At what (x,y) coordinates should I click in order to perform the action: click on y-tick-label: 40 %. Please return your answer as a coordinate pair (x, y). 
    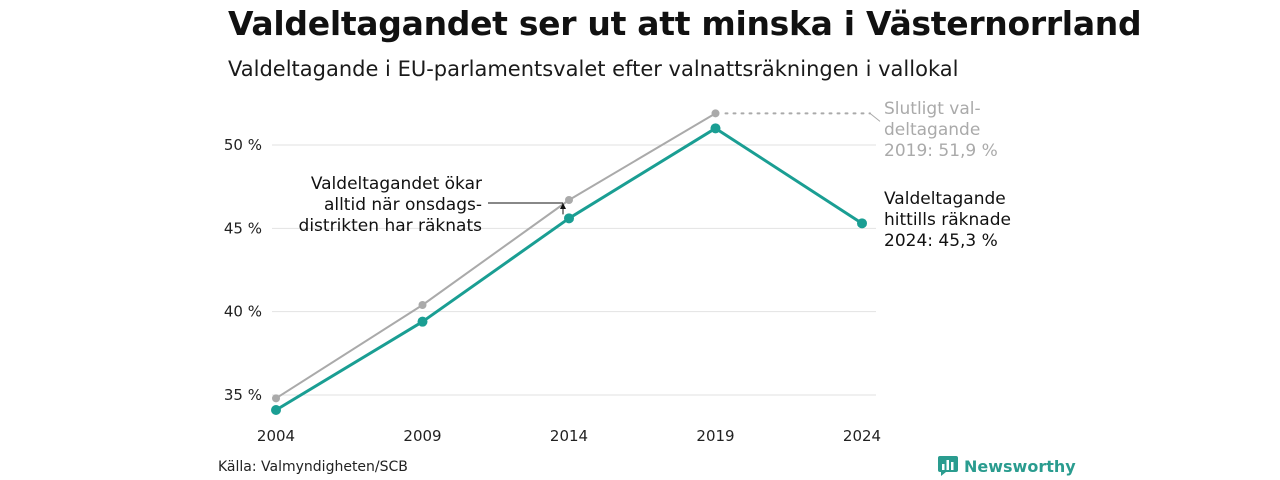
    Looking at the image, I should click on (243, 312).